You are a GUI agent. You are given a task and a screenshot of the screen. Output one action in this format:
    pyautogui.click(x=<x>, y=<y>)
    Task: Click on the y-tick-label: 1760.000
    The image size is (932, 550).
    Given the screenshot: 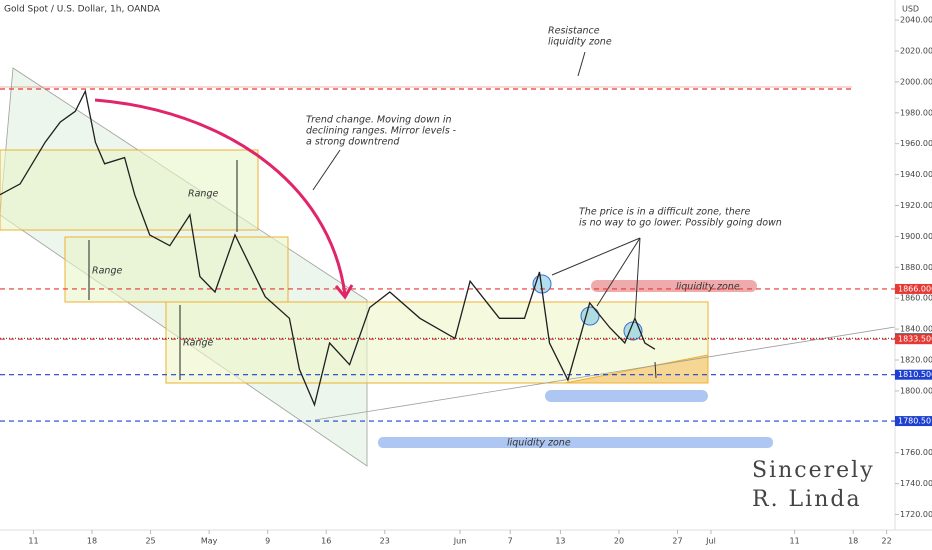 What is the action you would take?
    pyautogui.click(x=916, y=452)
    